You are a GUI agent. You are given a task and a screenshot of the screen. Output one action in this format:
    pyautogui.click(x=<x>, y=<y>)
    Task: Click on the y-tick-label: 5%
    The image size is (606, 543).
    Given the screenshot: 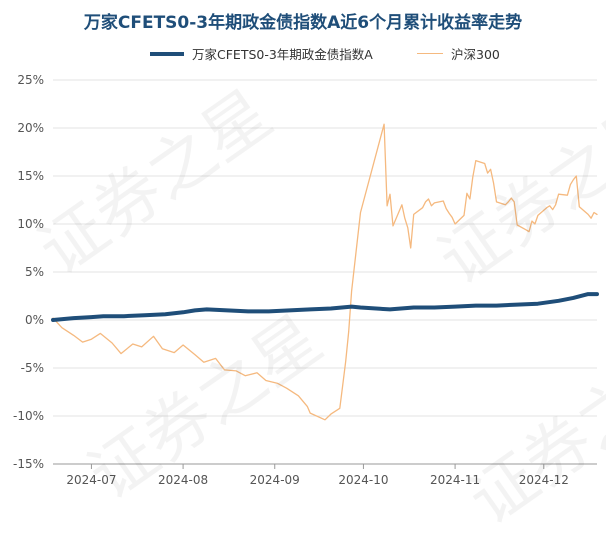 What is the action you would take?
    pyautogui.click(x=34, y=272)
    